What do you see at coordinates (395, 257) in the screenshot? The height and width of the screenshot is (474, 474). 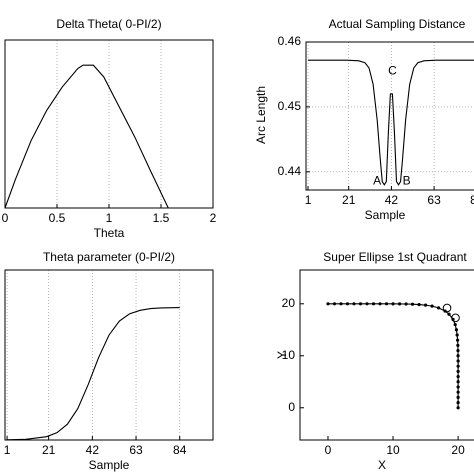 I see `panel-title: Super Ellipse 1st Quadrant` at bounding box center [395, 257].